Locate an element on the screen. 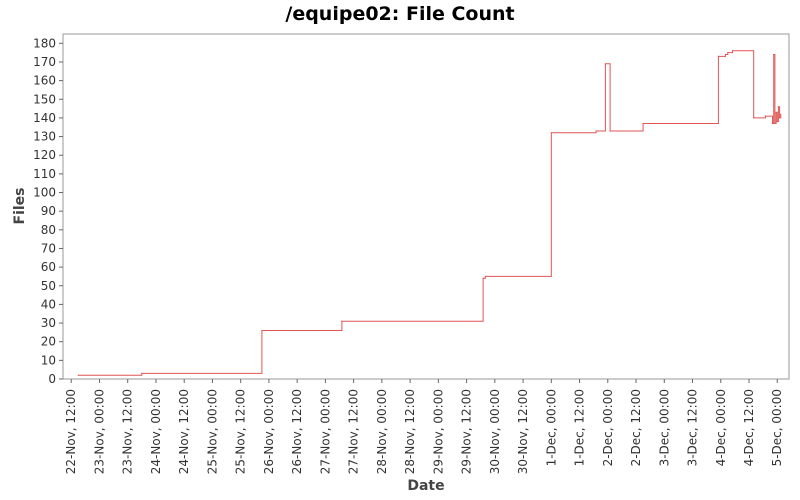 The width and height of the screenshot is (800, 500). x-tick-label: 30-Nov, 12:00 is located at coordinates (523, 431).